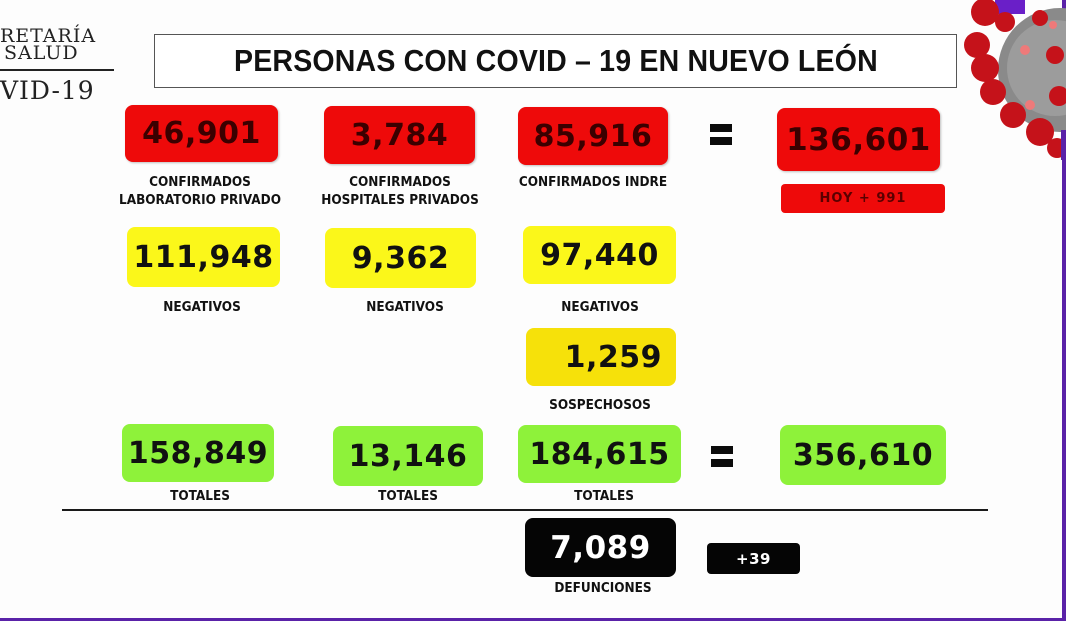  Describe the element at coordinates (202, 307) in the screenshot. I see `negatives-lab-private-label: NEGATIVOS` at that location.